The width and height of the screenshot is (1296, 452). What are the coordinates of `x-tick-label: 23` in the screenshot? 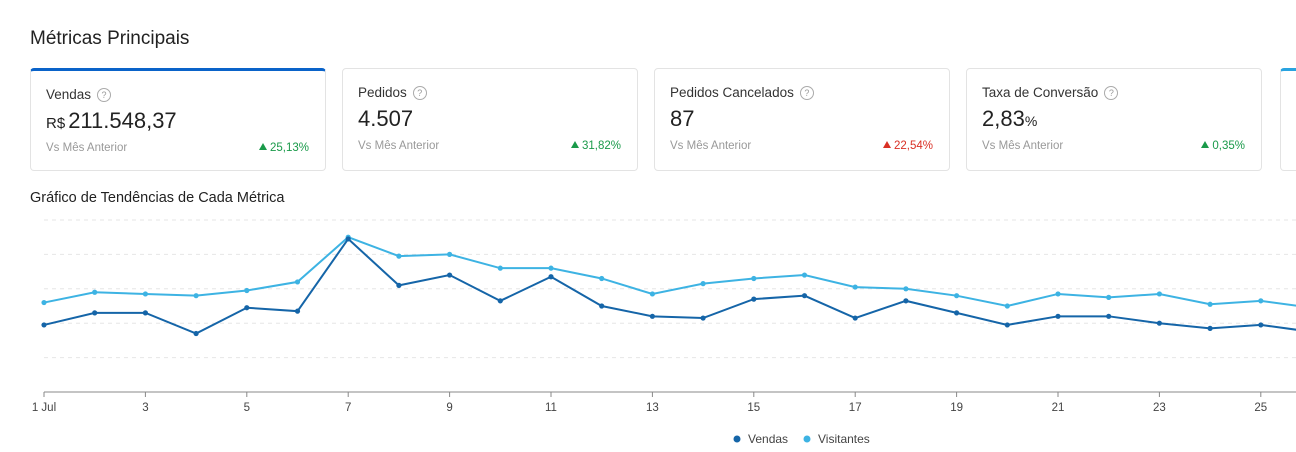 It's located at (1159, 408).